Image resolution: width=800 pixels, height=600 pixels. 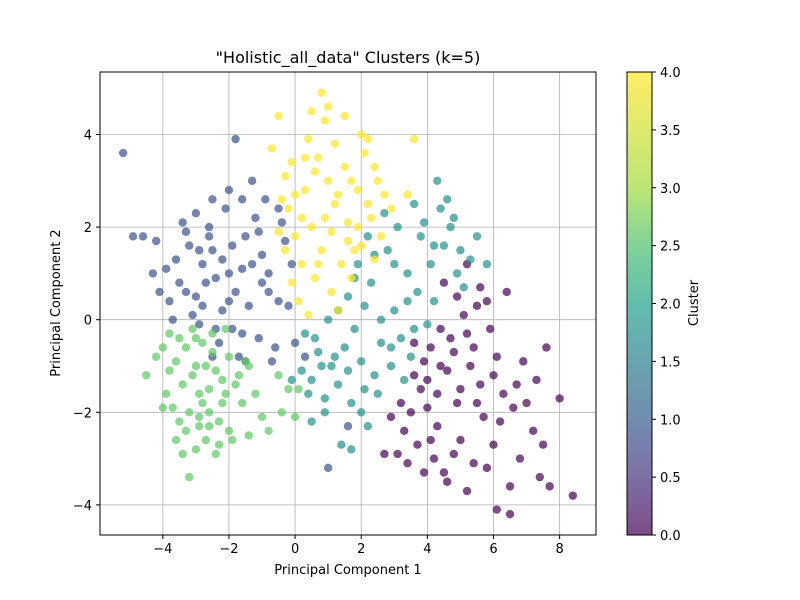 I want to click on y-tick-label: 0, so click(x=88, y=321).